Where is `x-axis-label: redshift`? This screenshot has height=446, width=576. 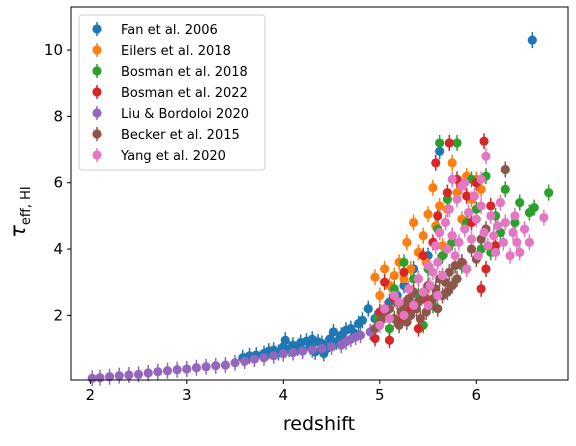
x-axis-label: redshift is located at coordinates (319, 424).